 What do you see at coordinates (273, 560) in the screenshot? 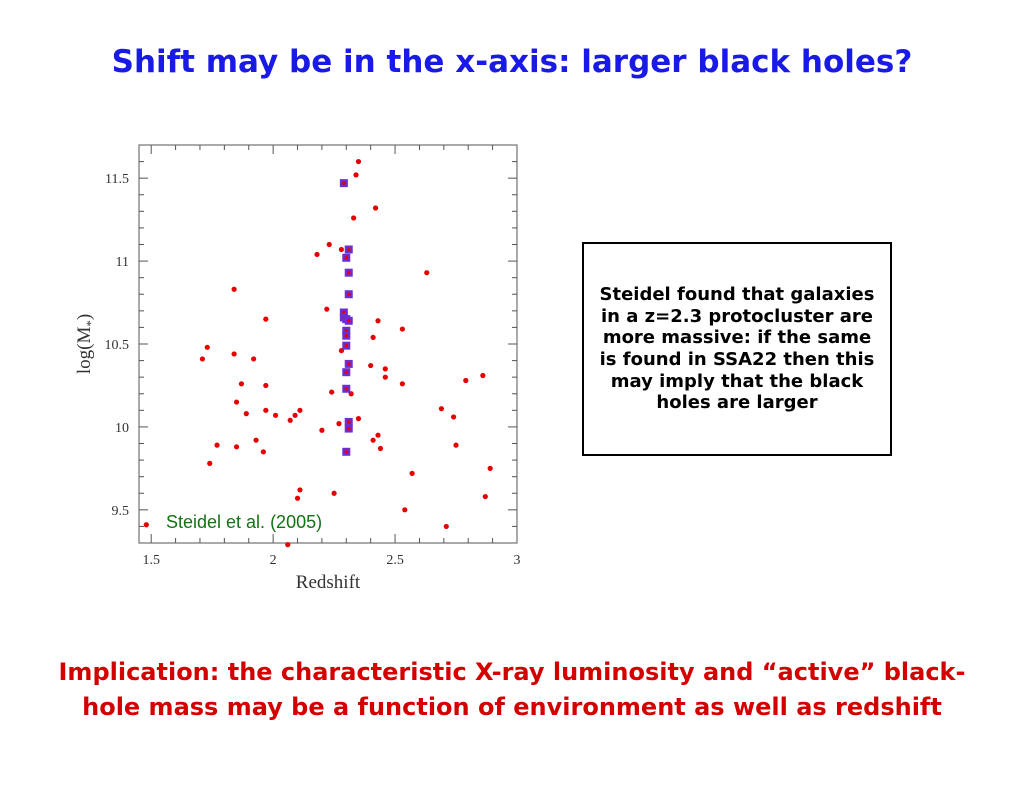
I see `x-tick-label: 2` at bounding box center [273, 560].